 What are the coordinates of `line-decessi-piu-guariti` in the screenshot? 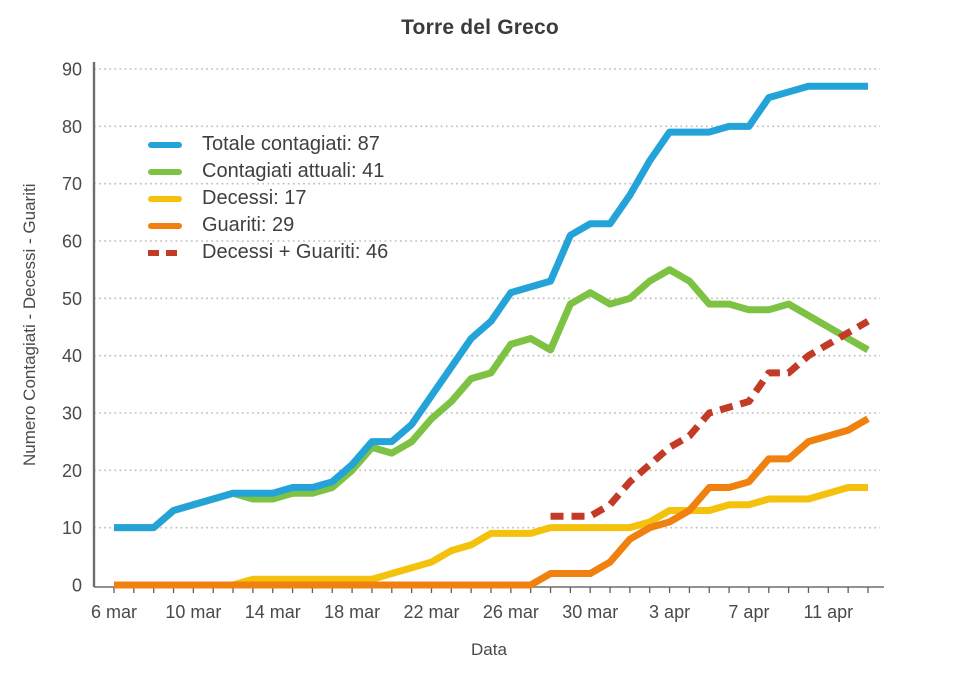 It's located at (710, 419).